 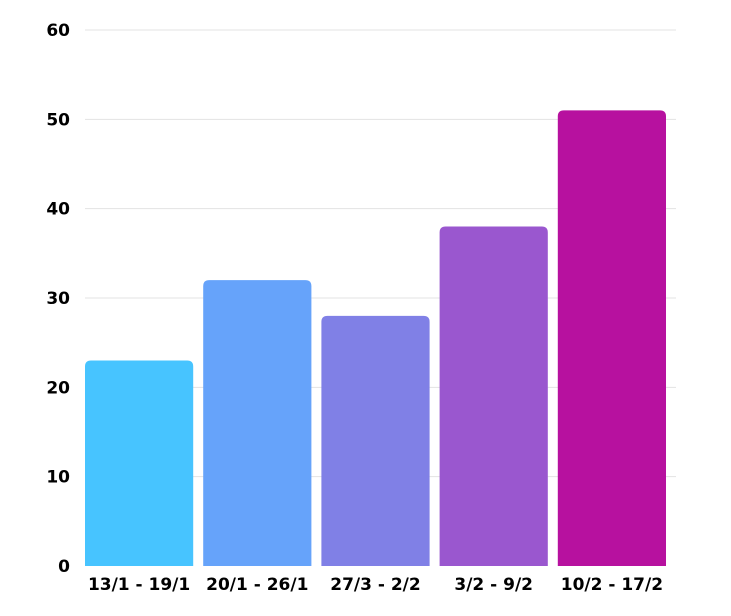 What do you see at coordinates (612, 585) in the screenshot?
I see `x-tick-label: 10/2 - 17/2` at bounding box center [612, 585].